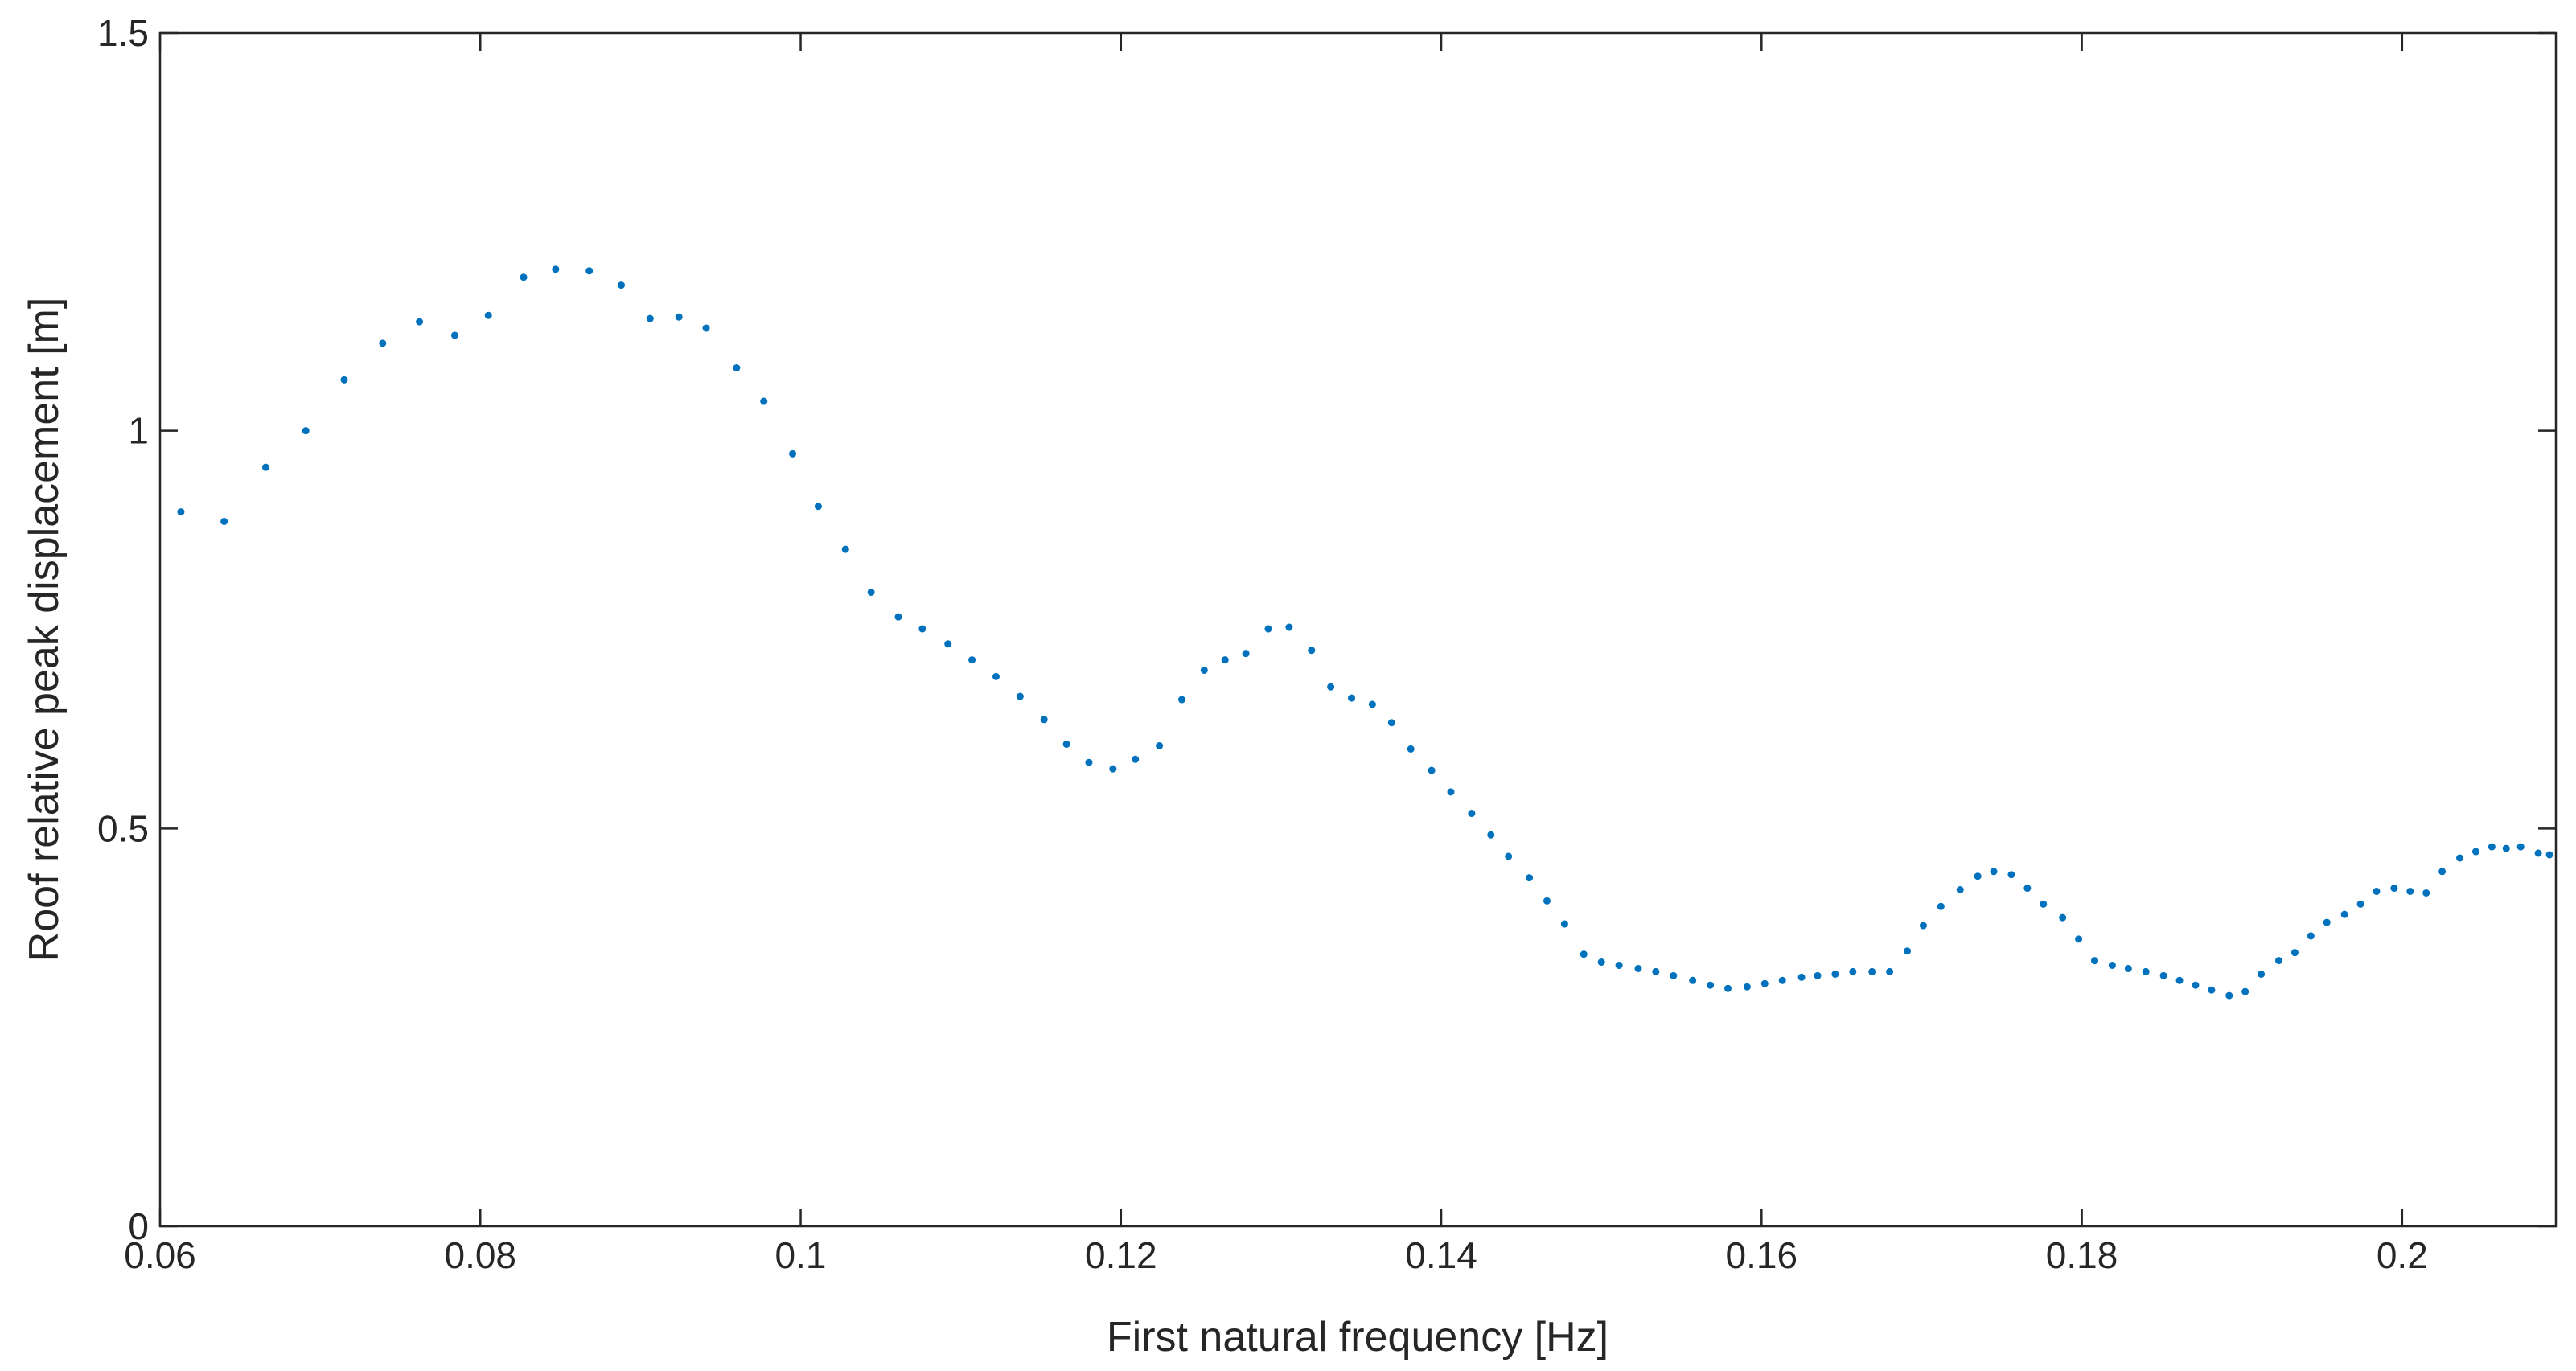  What do you see at coordinates (123, 33) in the screenshot?
I see `y-tick-label: 1.5` at bounding box center [123, 33].